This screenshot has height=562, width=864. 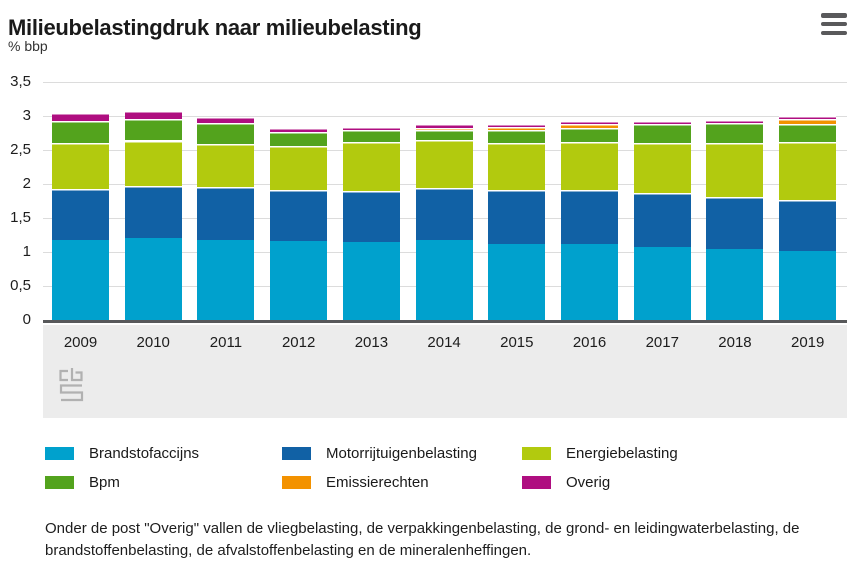 I want to click on legend-item-emissierechten: Emissierechten, so click(x=402, y=482).